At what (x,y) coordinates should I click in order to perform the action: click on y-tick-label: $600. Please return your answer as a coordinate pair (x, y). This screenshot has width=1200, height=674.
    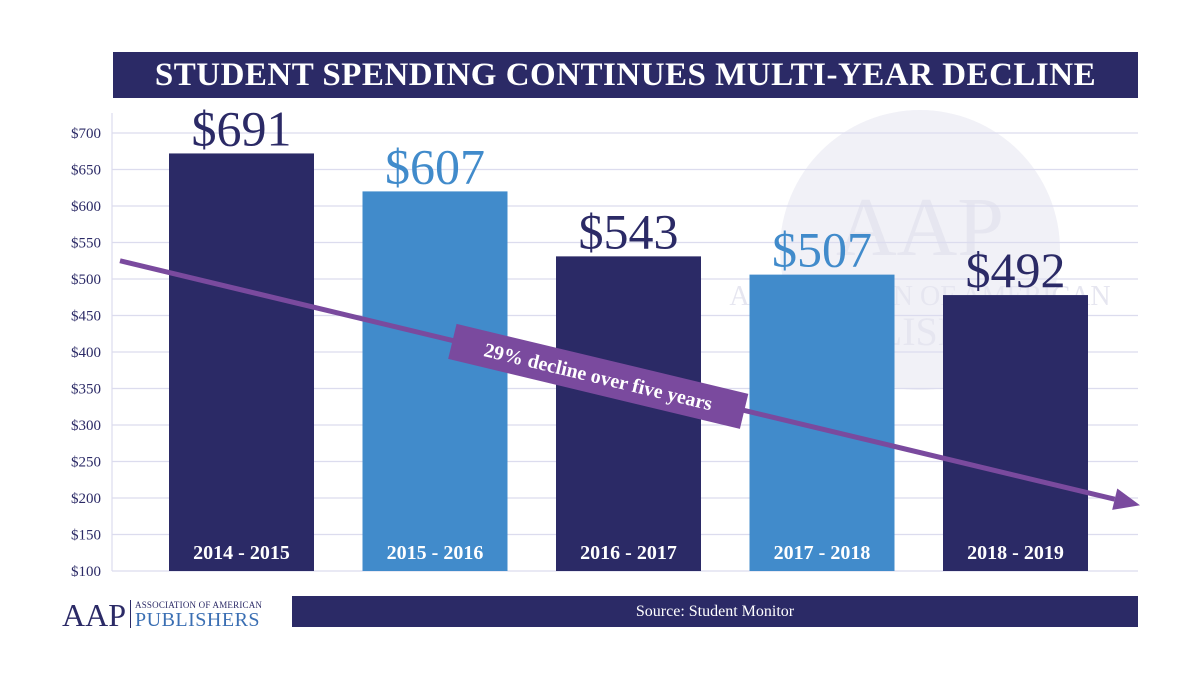
    Looking at the image, I should click on (86, 207).